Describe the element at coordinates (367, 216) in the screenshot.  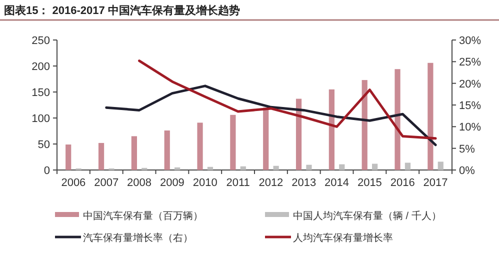
I see `legend-label: 中国人均汽车保有量（辆 / 千人）` at that location.